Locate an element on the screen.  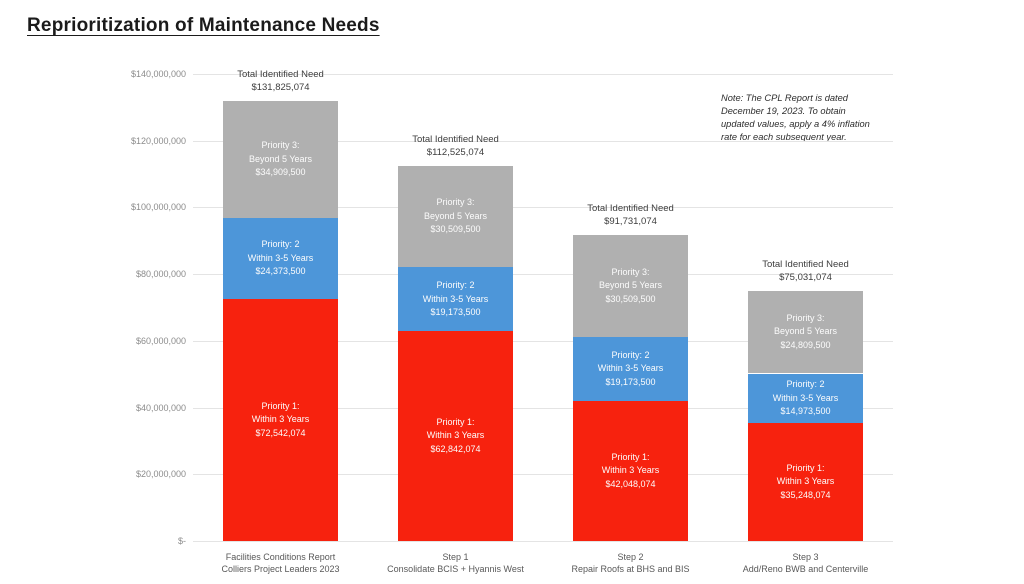
x-axis-label-line: Step 1 is located at coordinates (455, 557).